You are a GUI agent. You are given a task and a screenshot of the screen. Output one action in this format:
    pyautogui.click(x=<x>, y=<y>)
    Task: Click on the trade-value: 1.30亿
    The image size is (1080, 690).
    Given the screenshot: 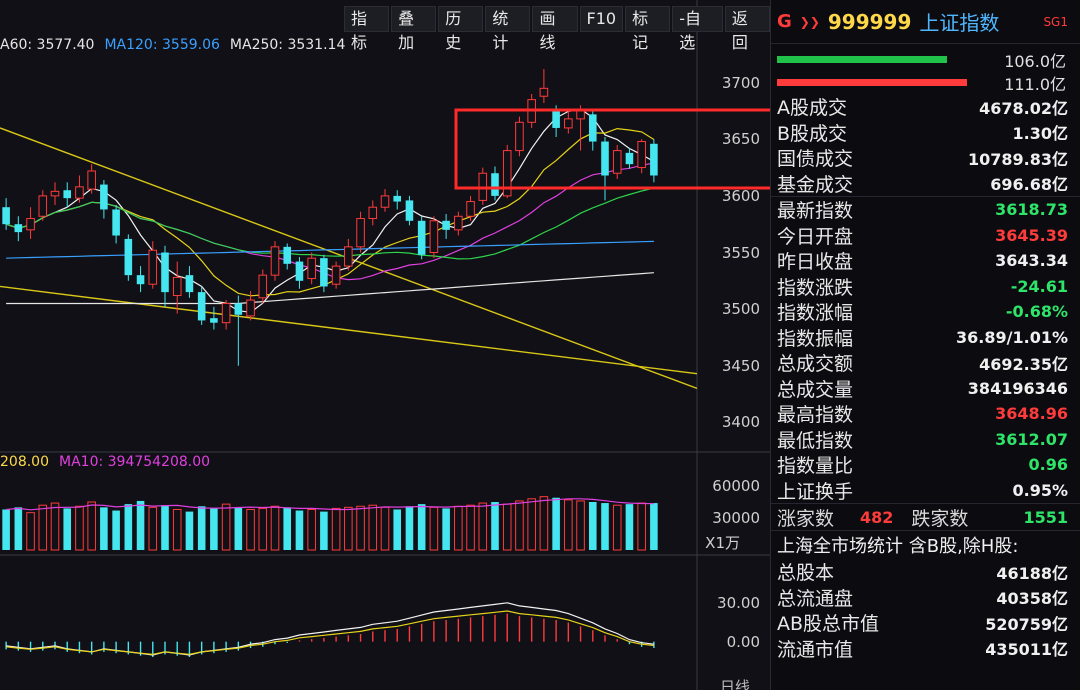 What is the action you would take?
    pyautogui.click(x=1040, y=134)
    